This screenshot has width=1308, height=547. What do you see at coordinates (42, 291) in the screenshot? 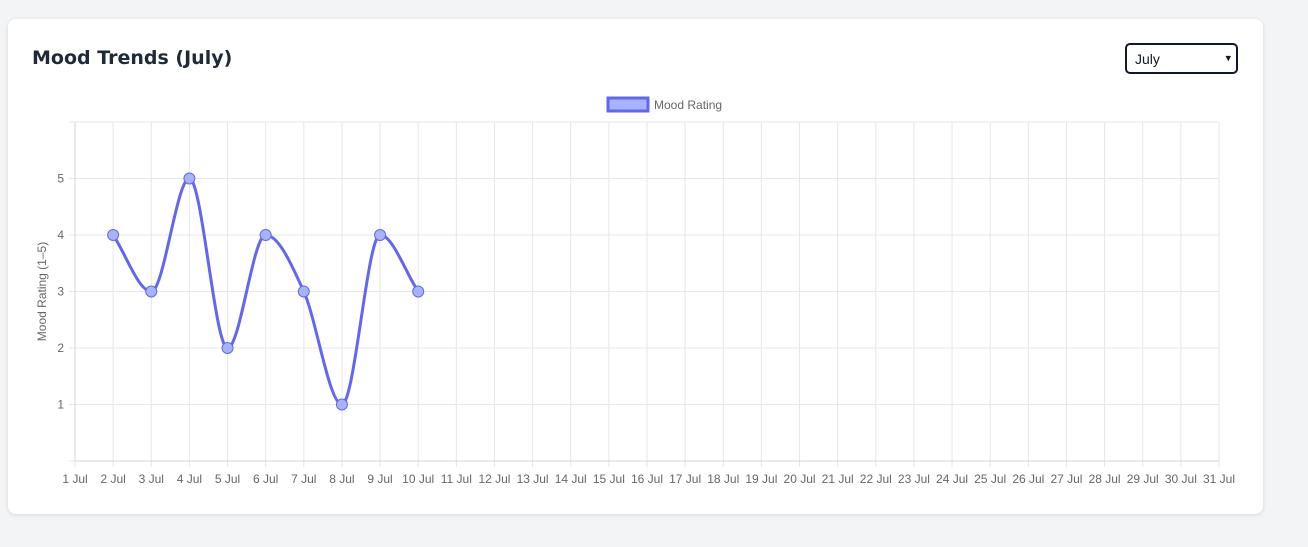
I see `y-axis-title: Mood Rating (1–5)` at bounding box center [42, 291].